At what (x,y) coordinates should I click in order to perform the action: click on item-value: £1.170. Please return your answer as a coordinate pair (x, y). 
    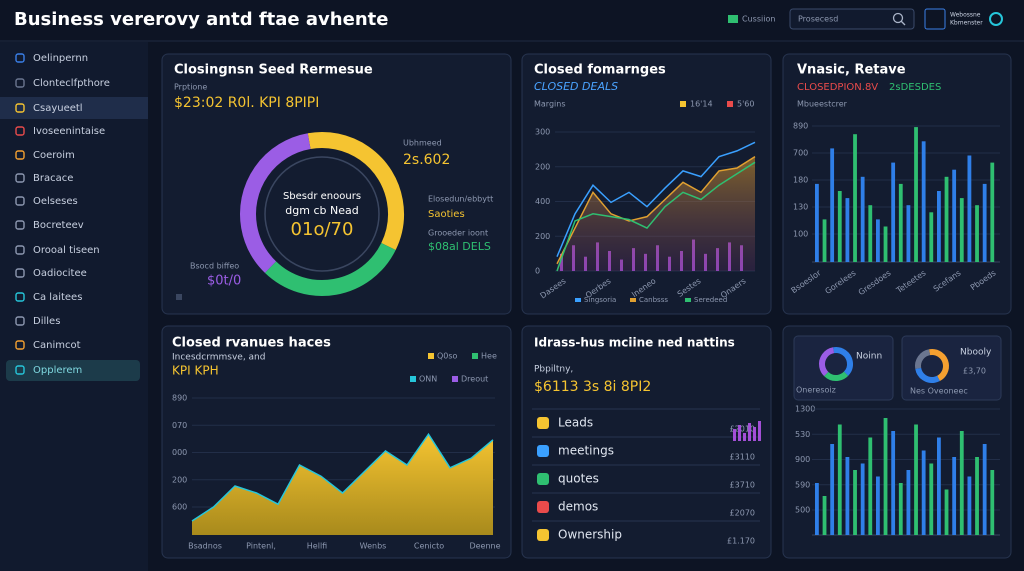
    Looking at the image, I should click on (741, 541).